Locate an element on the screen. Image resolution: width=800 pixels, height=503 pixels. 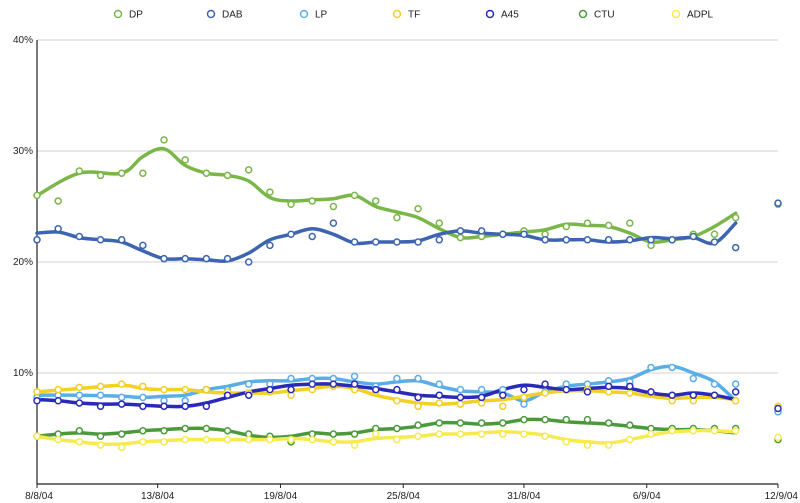
legend-item-a45: A45 is located at coordinates (502, 15).